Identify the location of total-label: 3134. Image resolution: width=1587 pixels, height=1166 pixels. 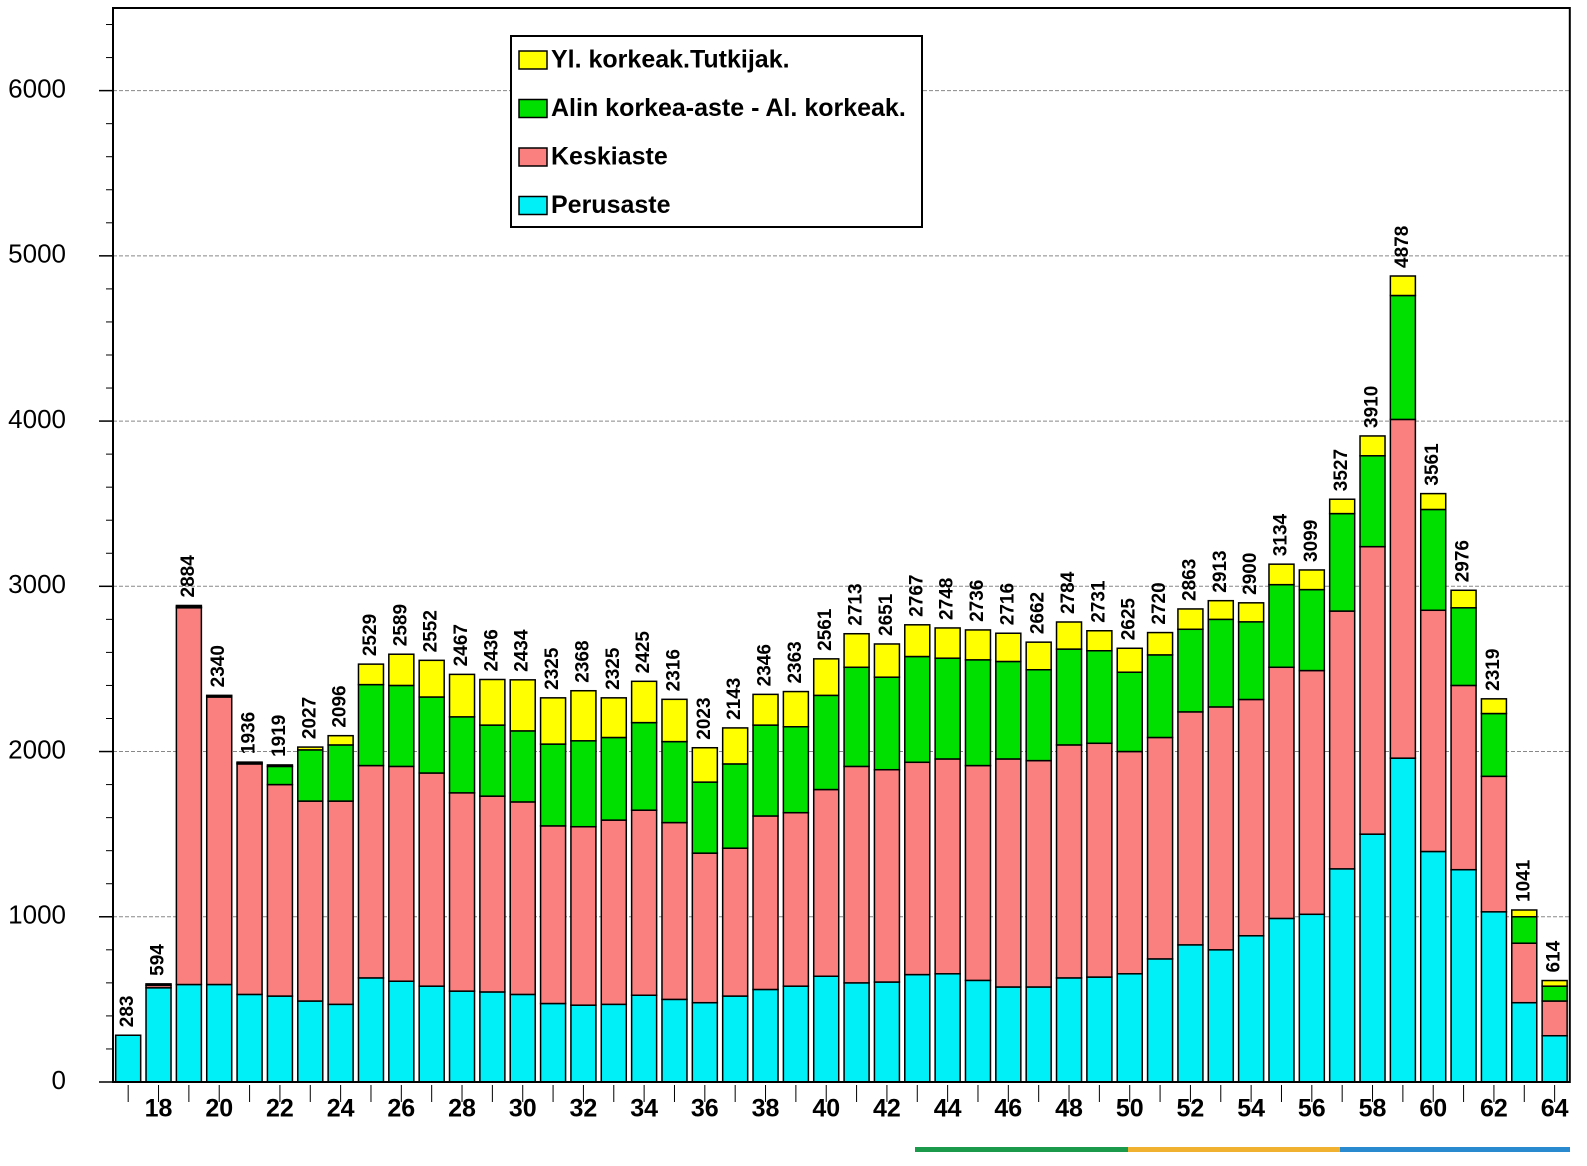
(1280, 534).